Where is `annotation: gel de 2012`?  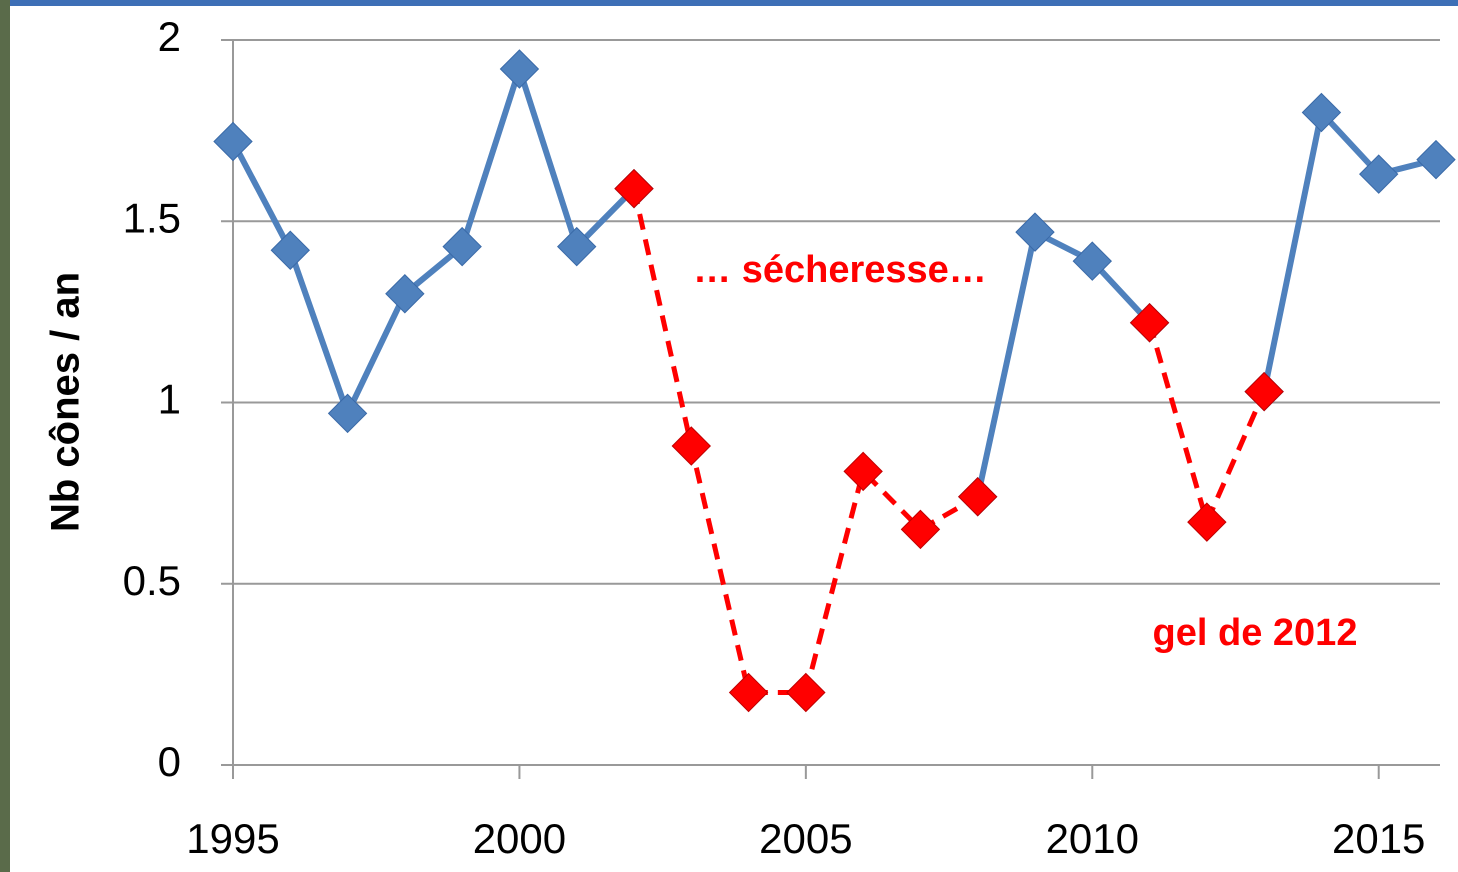
annotation: gel de 2012 is located at coordinates (1255, 633).